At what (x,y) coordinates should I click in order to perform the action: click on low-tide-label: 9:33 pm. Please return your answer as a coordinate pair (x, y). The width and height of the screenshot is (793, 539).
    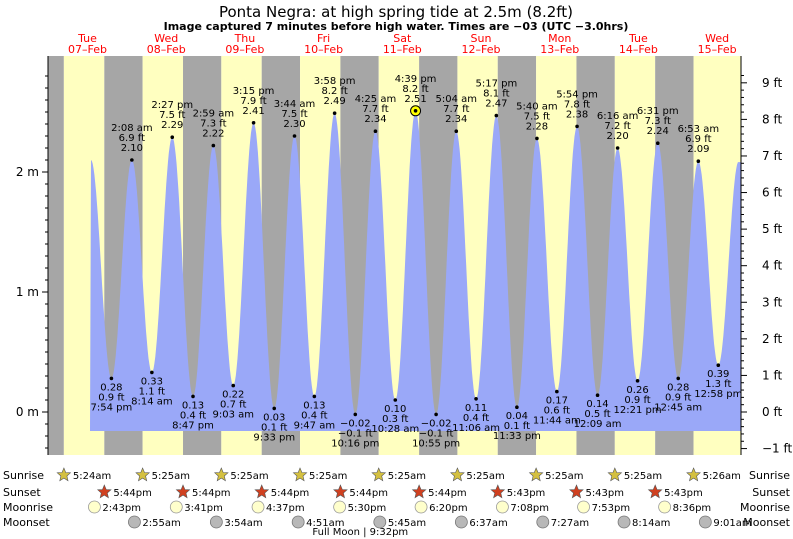
    Looking at the image, I should click on (274, 437).